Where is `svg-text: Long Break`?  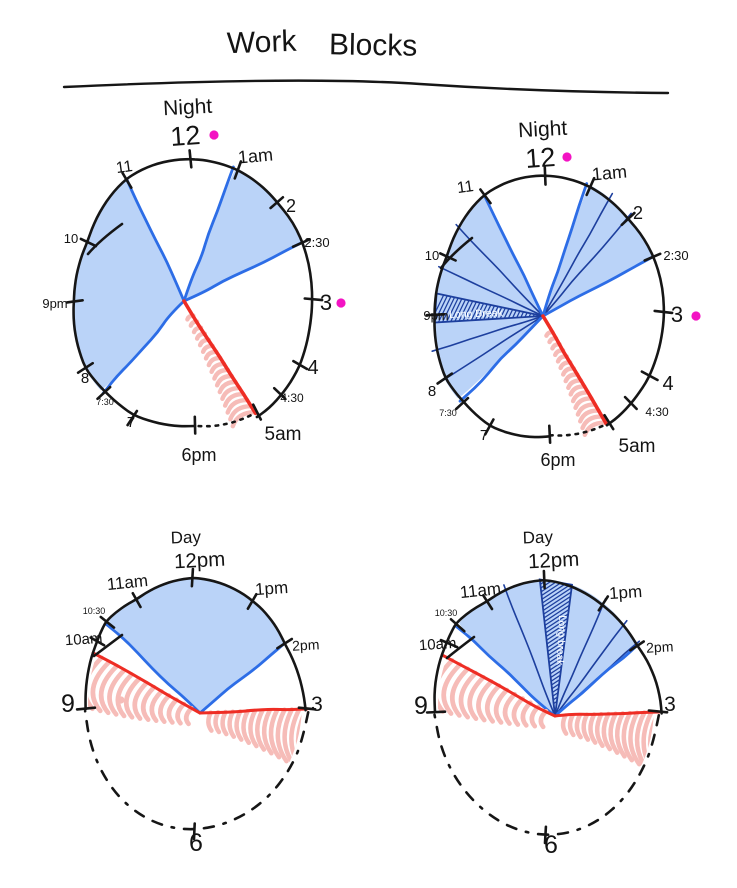 svg-text: Long Break is located at coordinates (476, 314).